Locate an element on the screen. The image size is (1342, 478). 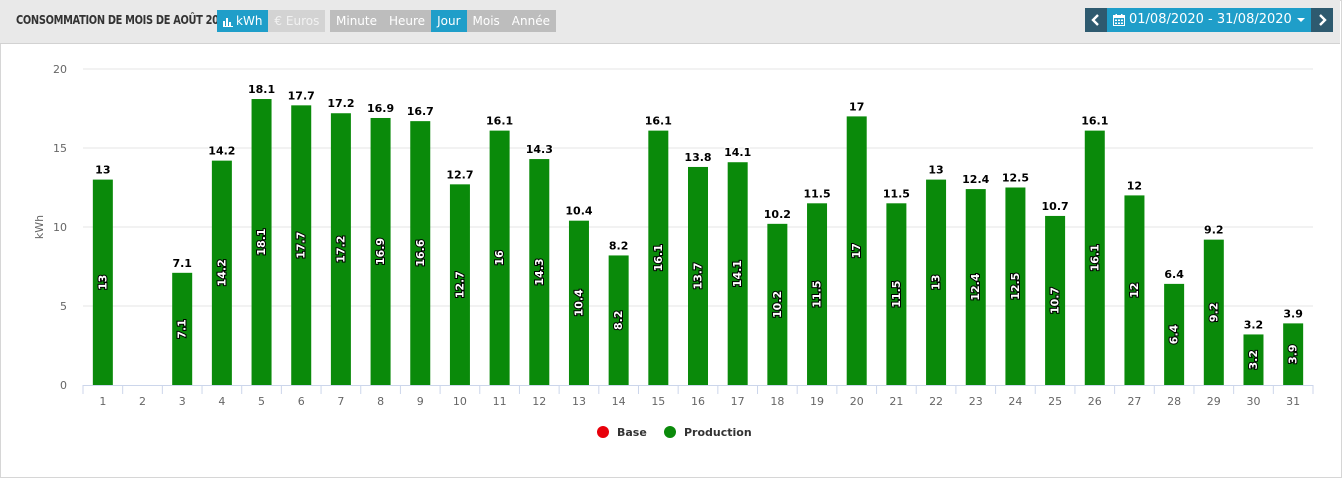
caret-down-icon is located at coordinates (1300, 20).